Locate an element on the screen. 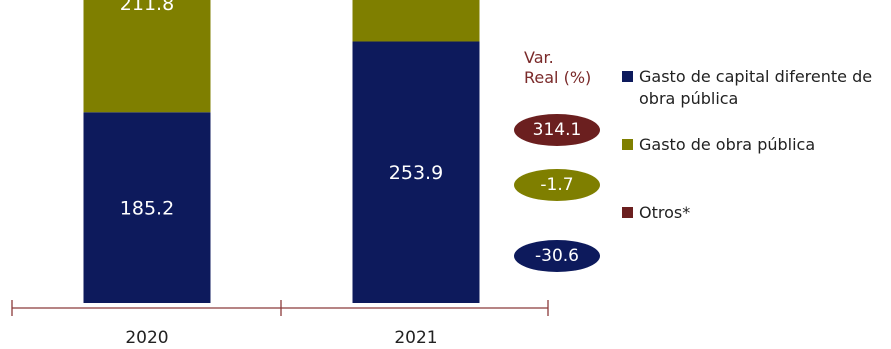 Image resolution: width=891 pixels, height=349 pixels. legend-item-obra-publica: Gasto de obra pública is located at coordinates (718, 145).